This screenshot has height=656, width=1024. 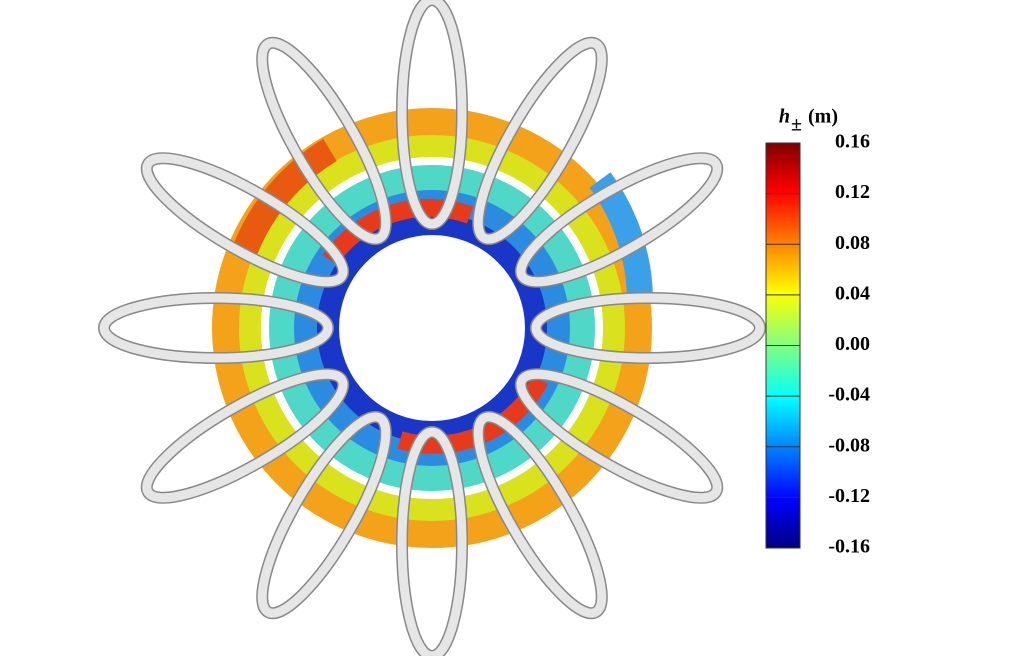 What do you see at coordinates (849, 445) in the screenshot?
I see `colorbar-tick-label: -0.08` at bounding box center [849, 445].